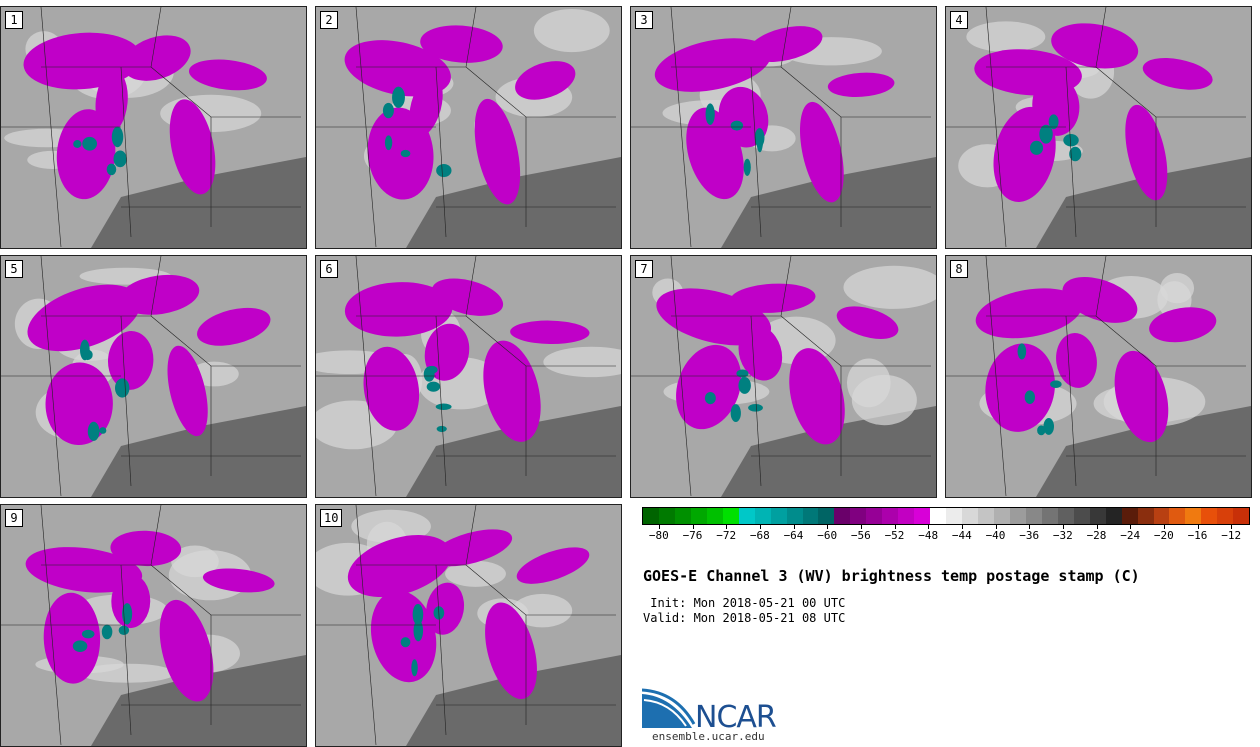 Image resolution: width=1260 pixels, height=747 pixels. I want to click on member-label: 4, so click(959, 20).